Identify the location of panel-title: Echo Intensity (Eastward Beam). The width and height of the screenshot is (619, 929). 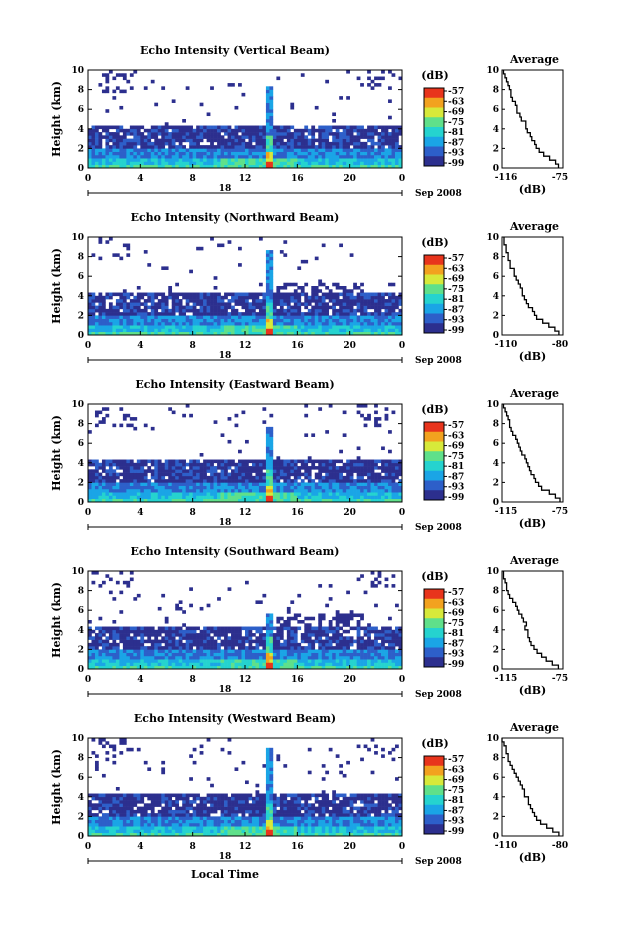
(234, 384).